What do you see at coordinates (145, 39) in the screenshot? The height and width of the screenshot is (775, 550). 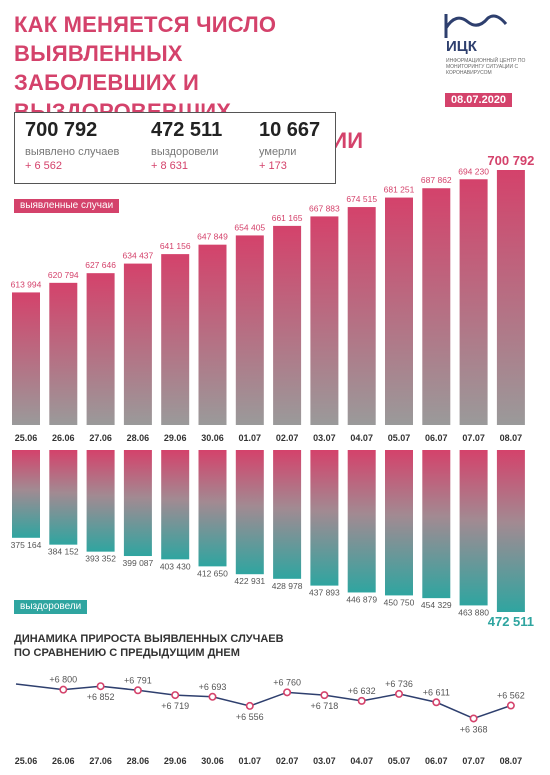 I see `title-line: КАК МЕНЯЕТСЯ ЧИСЛО ВЫЯВЛЕННЫХ` at bounding box center [145, 39].